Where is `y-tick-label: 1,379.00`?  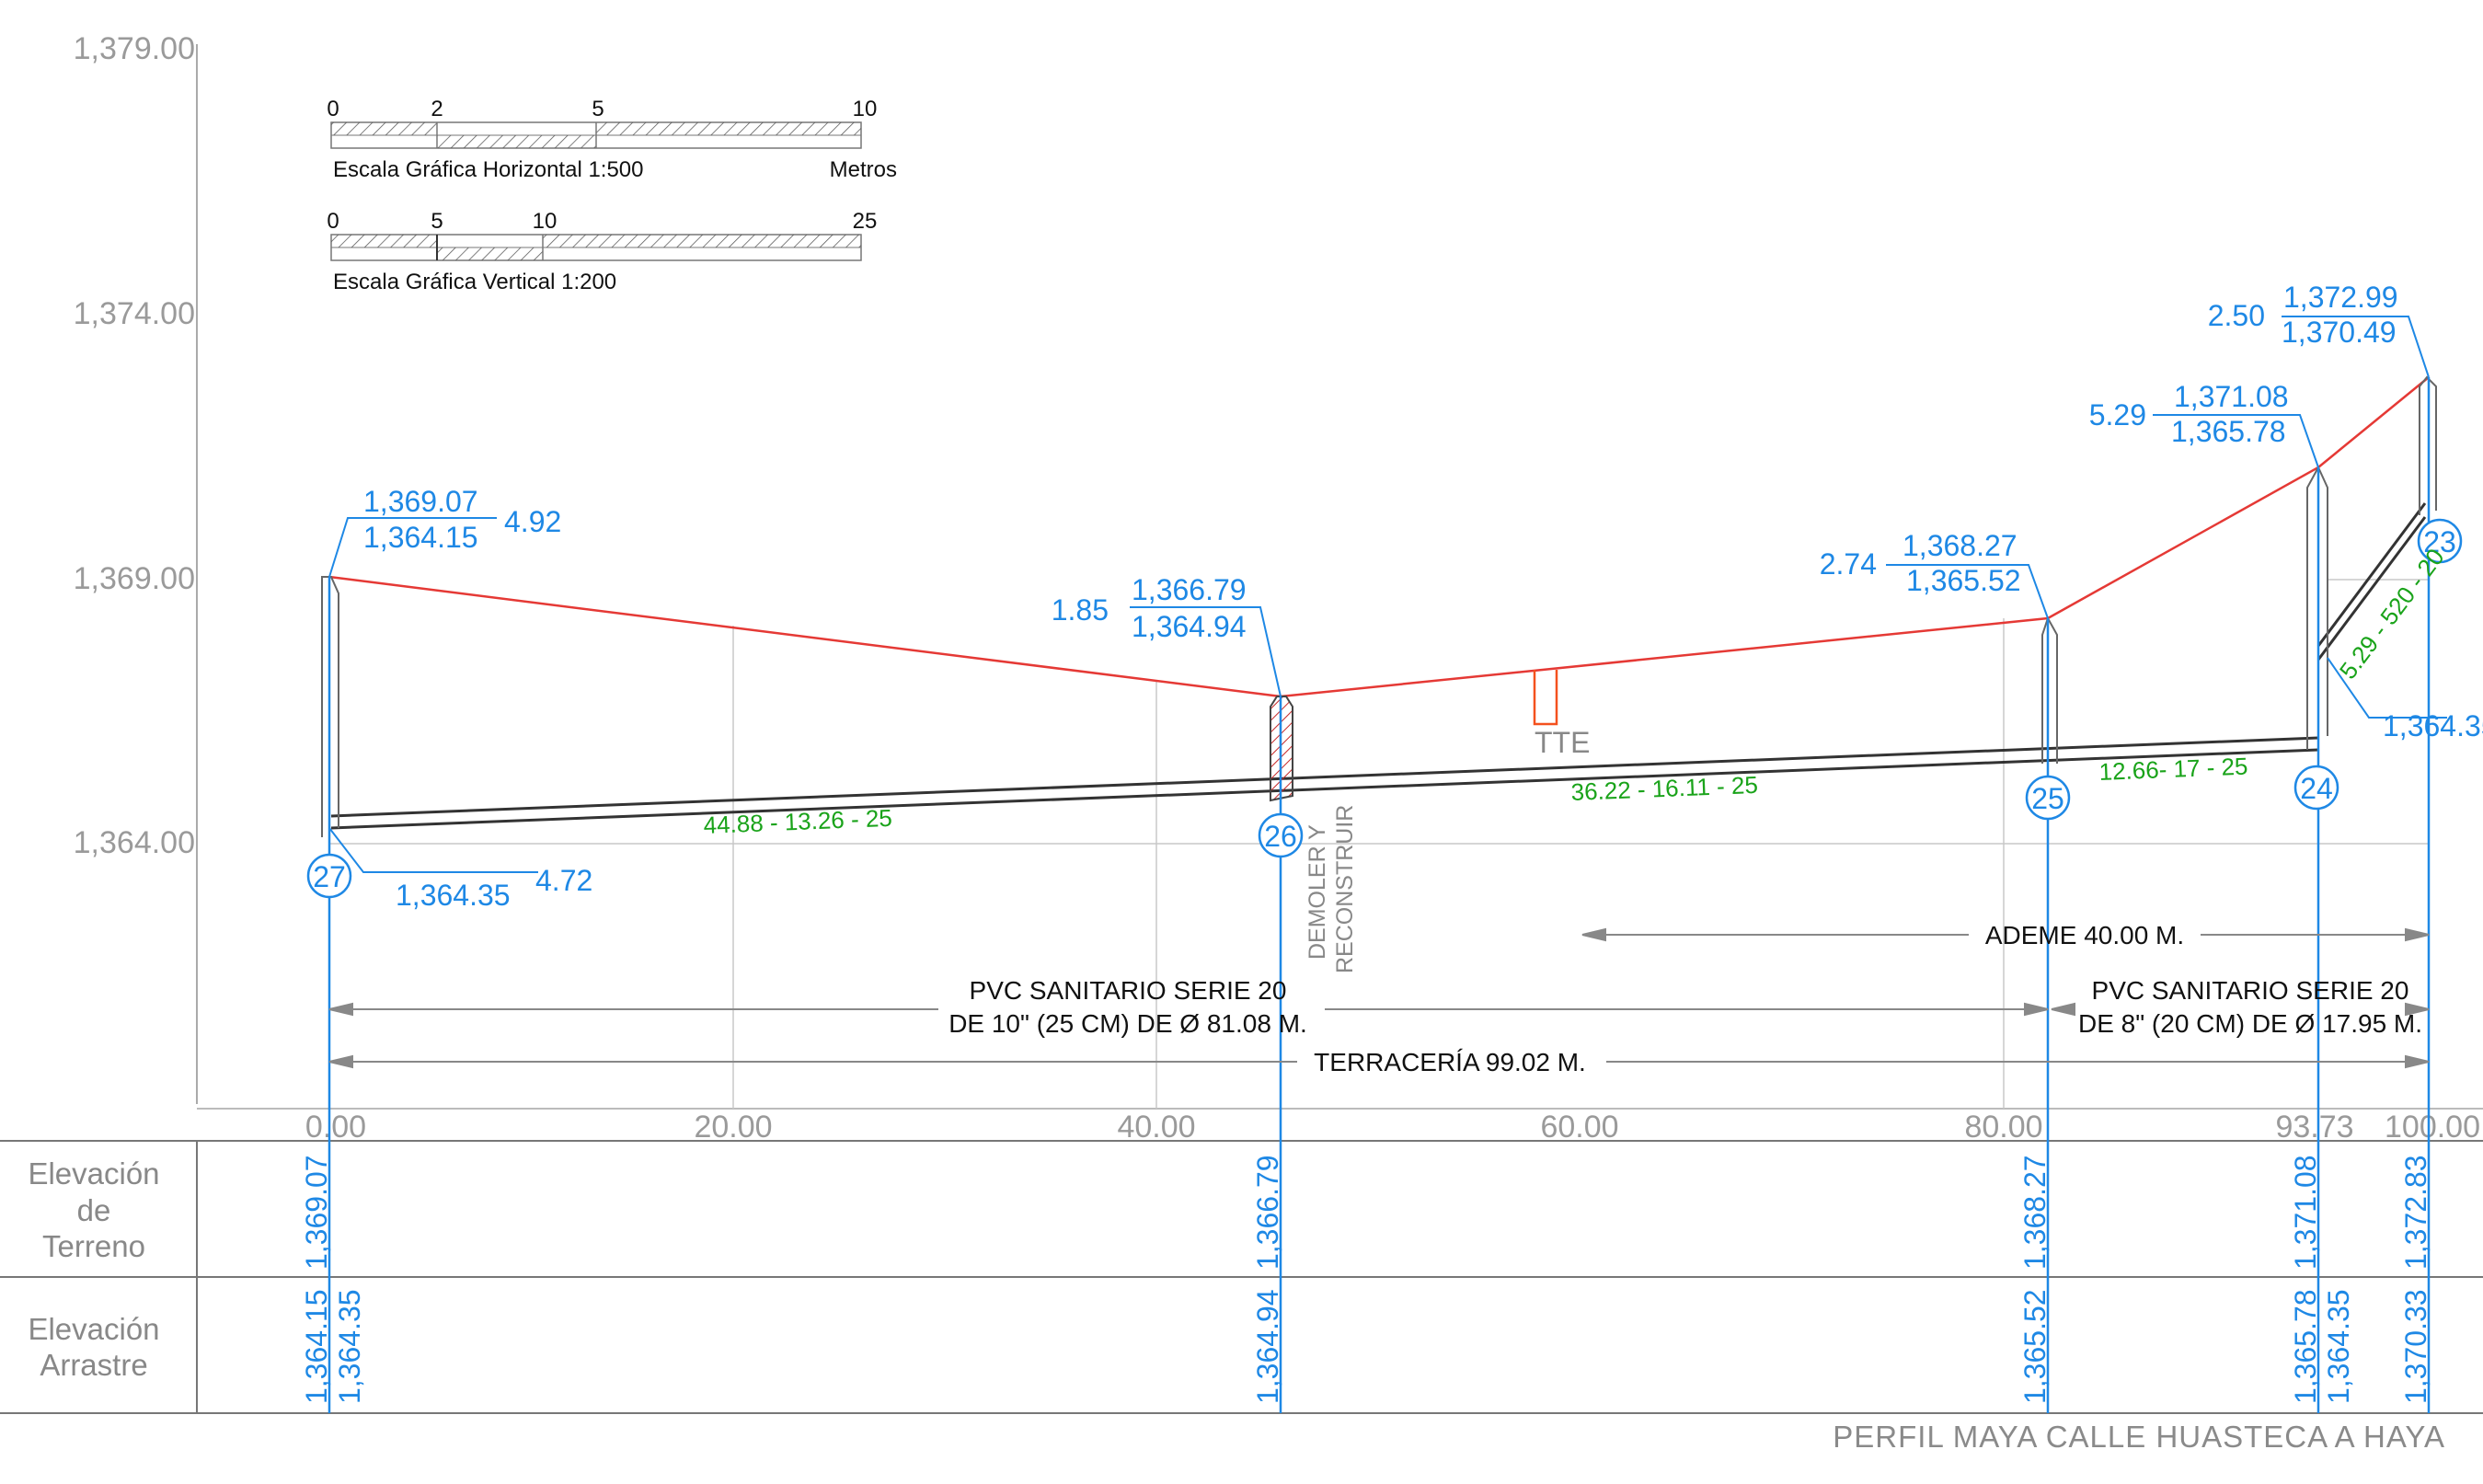 y-tick-label: 1,379.00 is located at coordinates (134, 48).